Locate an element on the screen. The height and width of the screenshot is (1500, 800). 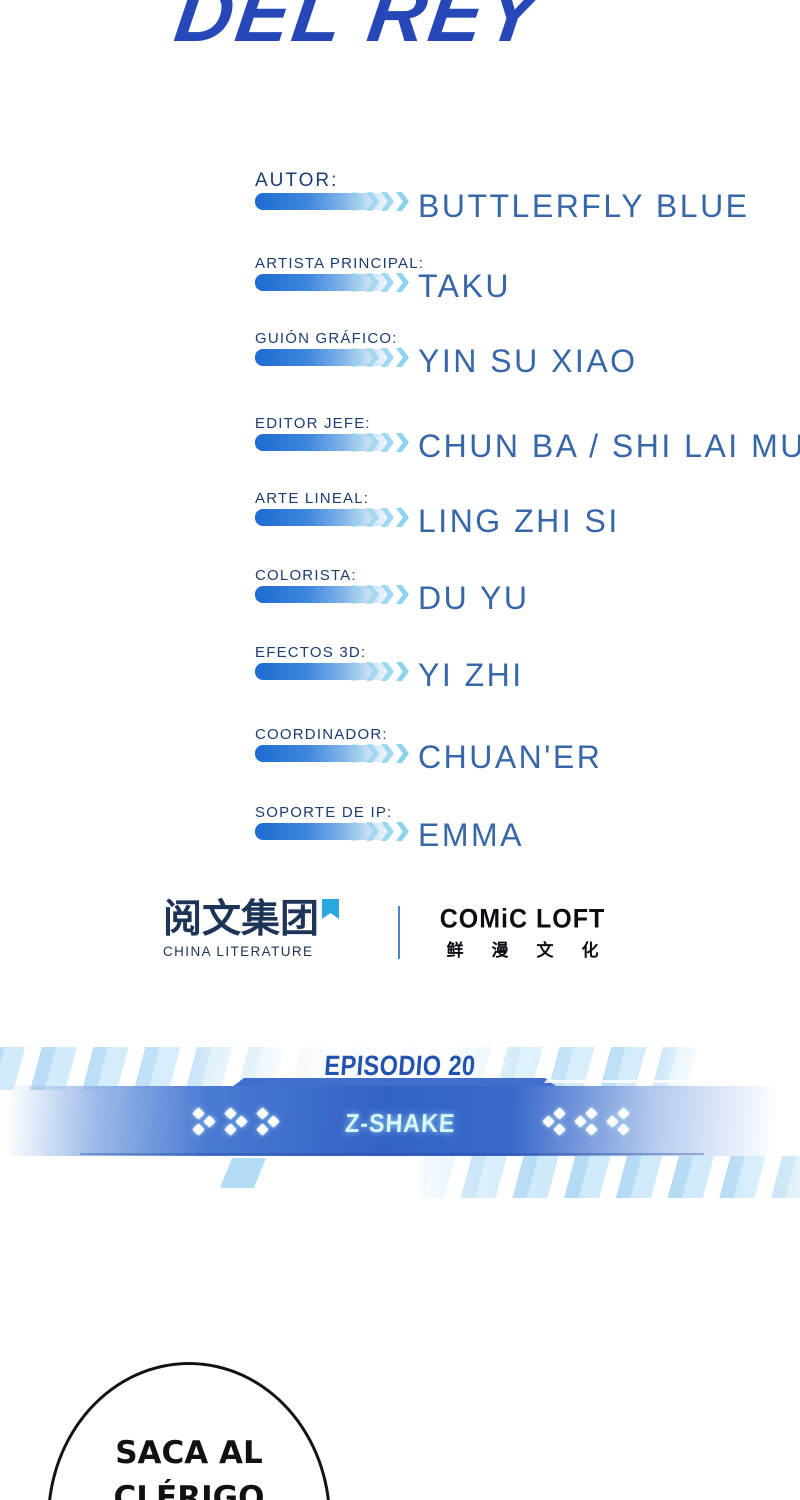
credit-row-coordinador: COORDINADOR: CHUAN'ER is located at coordinates (515, 749).